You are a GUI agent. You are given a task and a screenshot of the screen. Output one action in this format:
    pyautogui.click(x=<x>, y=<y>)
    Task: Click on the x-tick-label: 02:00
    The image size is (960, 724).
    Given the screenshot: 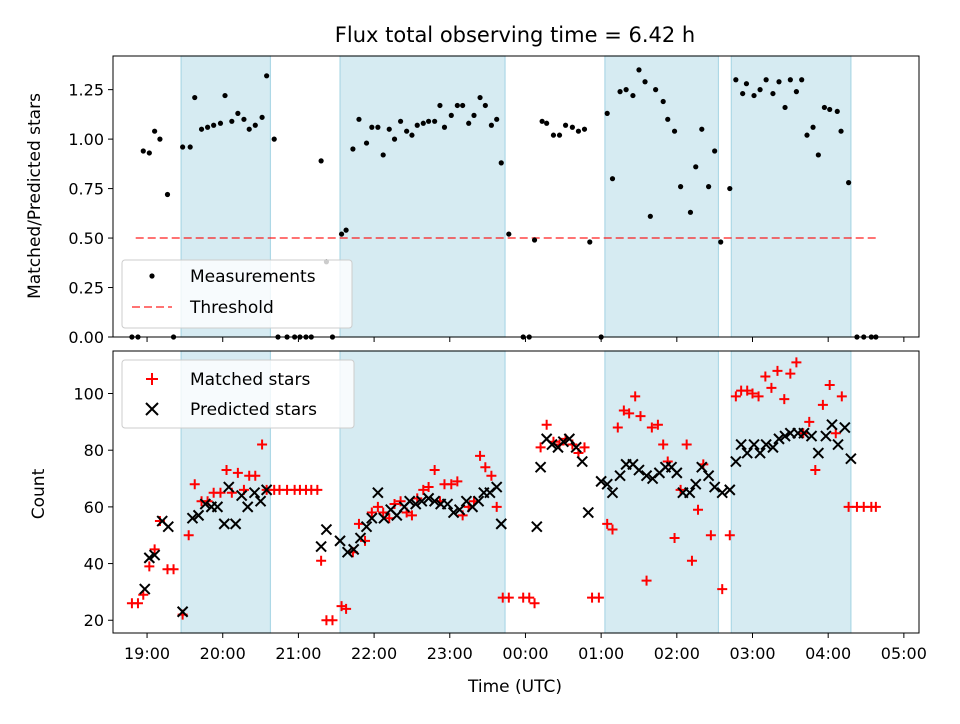 What is the action you would take?
    pyautogui.click(x=677, y=653)
    